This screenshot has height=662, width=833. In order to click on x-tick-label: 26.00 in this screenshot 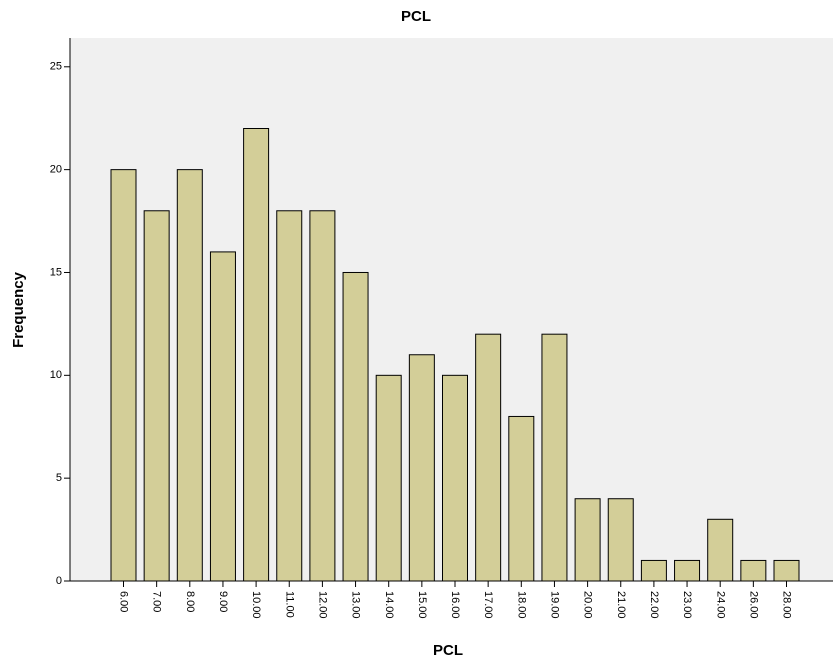, I will do `click(753, 605)`.